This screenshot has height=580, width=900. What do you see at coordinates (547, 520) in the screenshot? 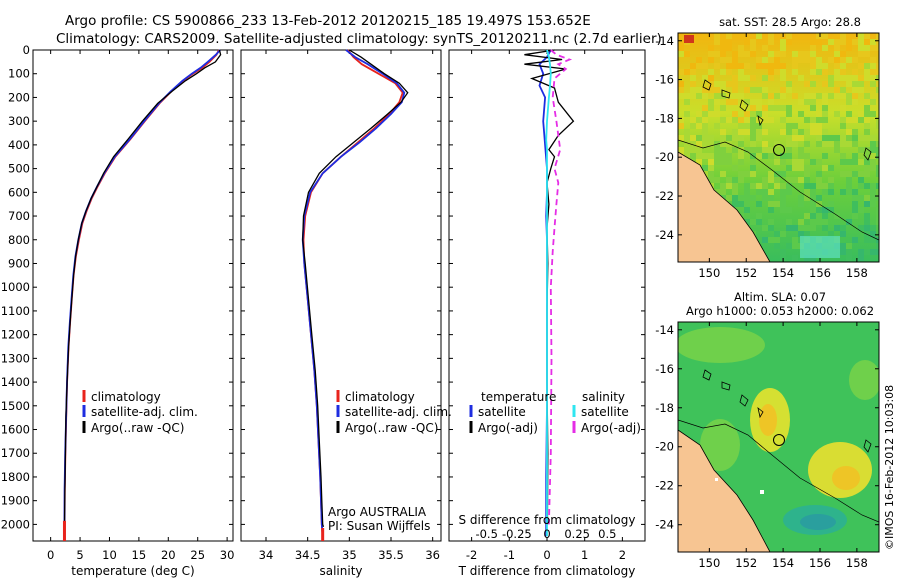
I see `difference-xlabel-top: S difference from climatology` at bounding box center [547, 520].